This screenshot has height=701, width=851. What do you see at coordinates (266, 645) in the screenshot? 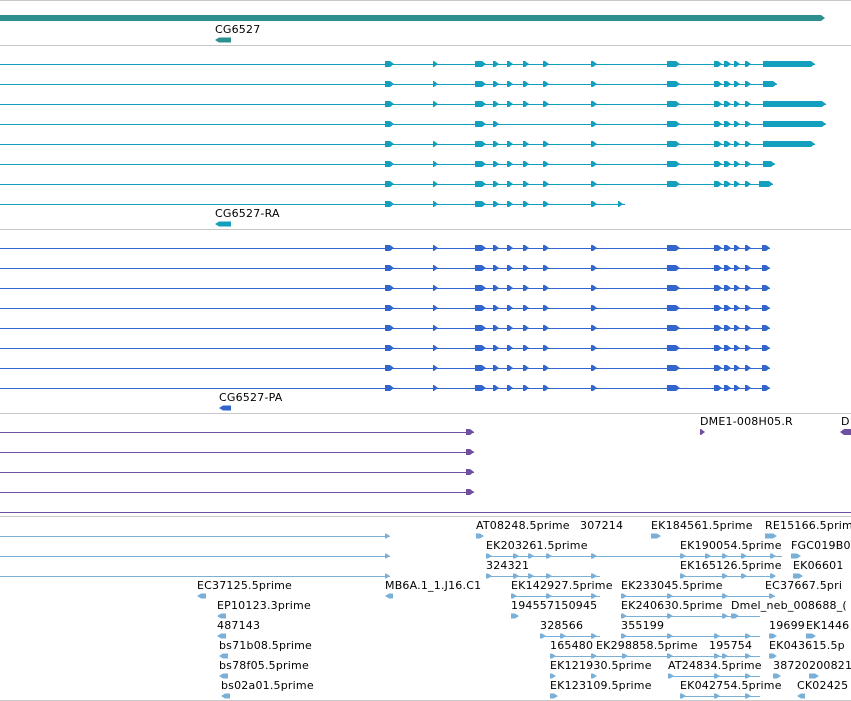
I see `est-label: bs71b08.5prime` at bounding box center [266, 645].